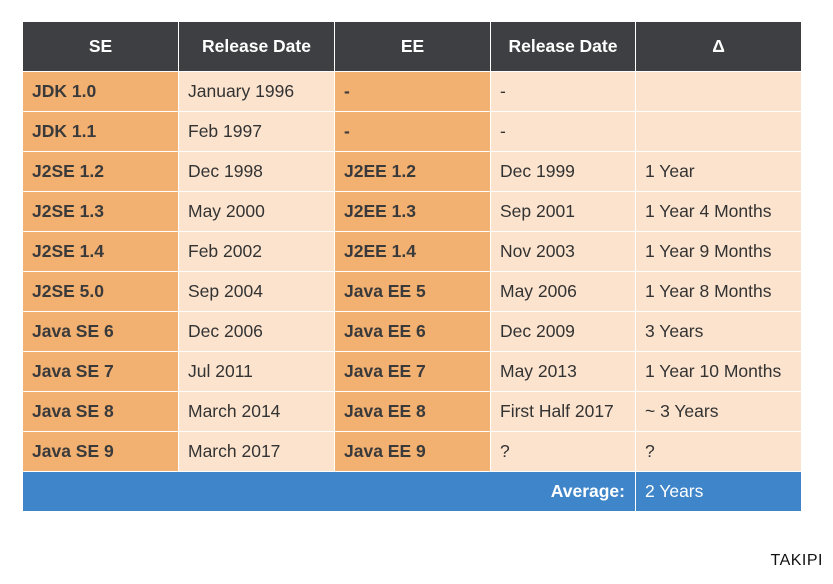  I want to click on delta-cell: 1 Year 9 Months, so click(718, 251).